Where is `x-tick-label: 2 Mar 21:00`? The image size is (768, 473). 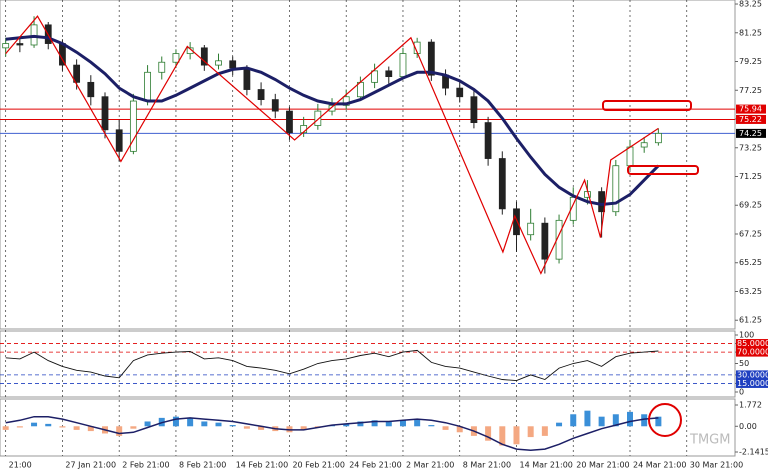 x-tick-label: 2 Mar 21:00 is located at coordinates (430, 465).